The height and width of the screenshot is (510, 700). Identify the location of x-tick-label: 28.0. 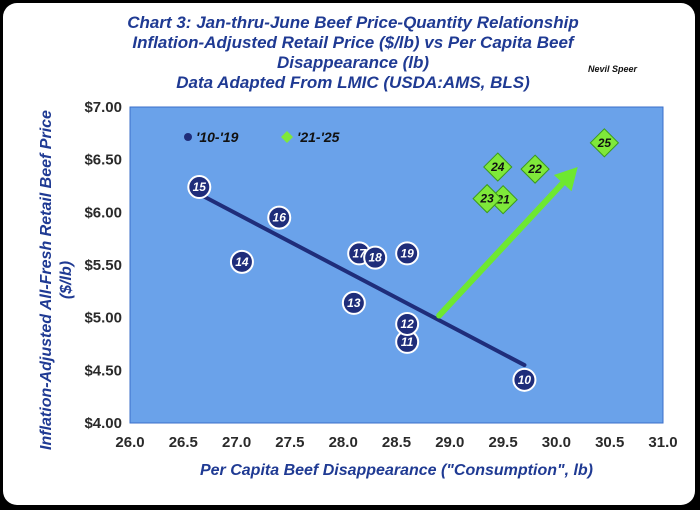
(343, 442).